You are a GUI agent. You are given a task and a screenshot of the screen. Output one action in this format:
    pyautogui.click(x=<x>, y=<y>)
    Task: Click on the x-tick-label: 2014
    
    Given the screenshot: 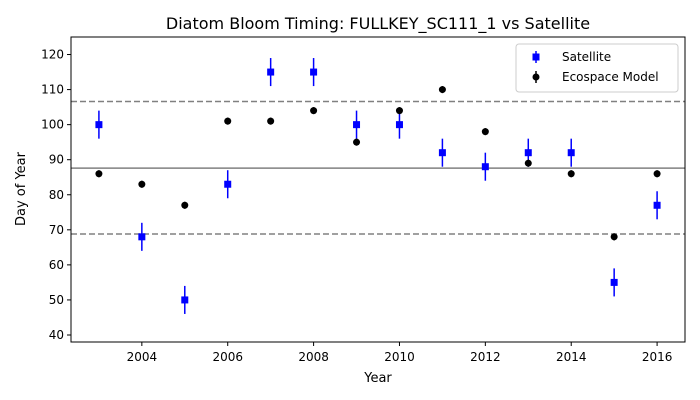 What is the action you would take?
    pyautogui.click(x=571, y=357)
    